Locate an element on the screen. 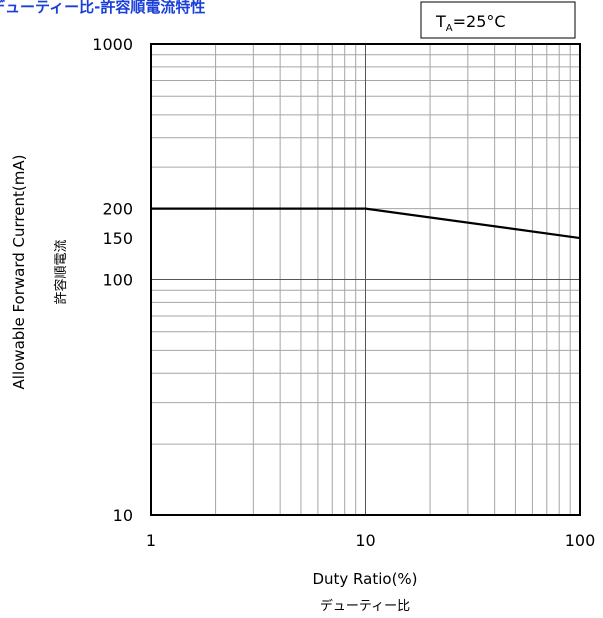 The image size is (603, 618). condition-box: TA=25°C is located at coordinates (498, 20).